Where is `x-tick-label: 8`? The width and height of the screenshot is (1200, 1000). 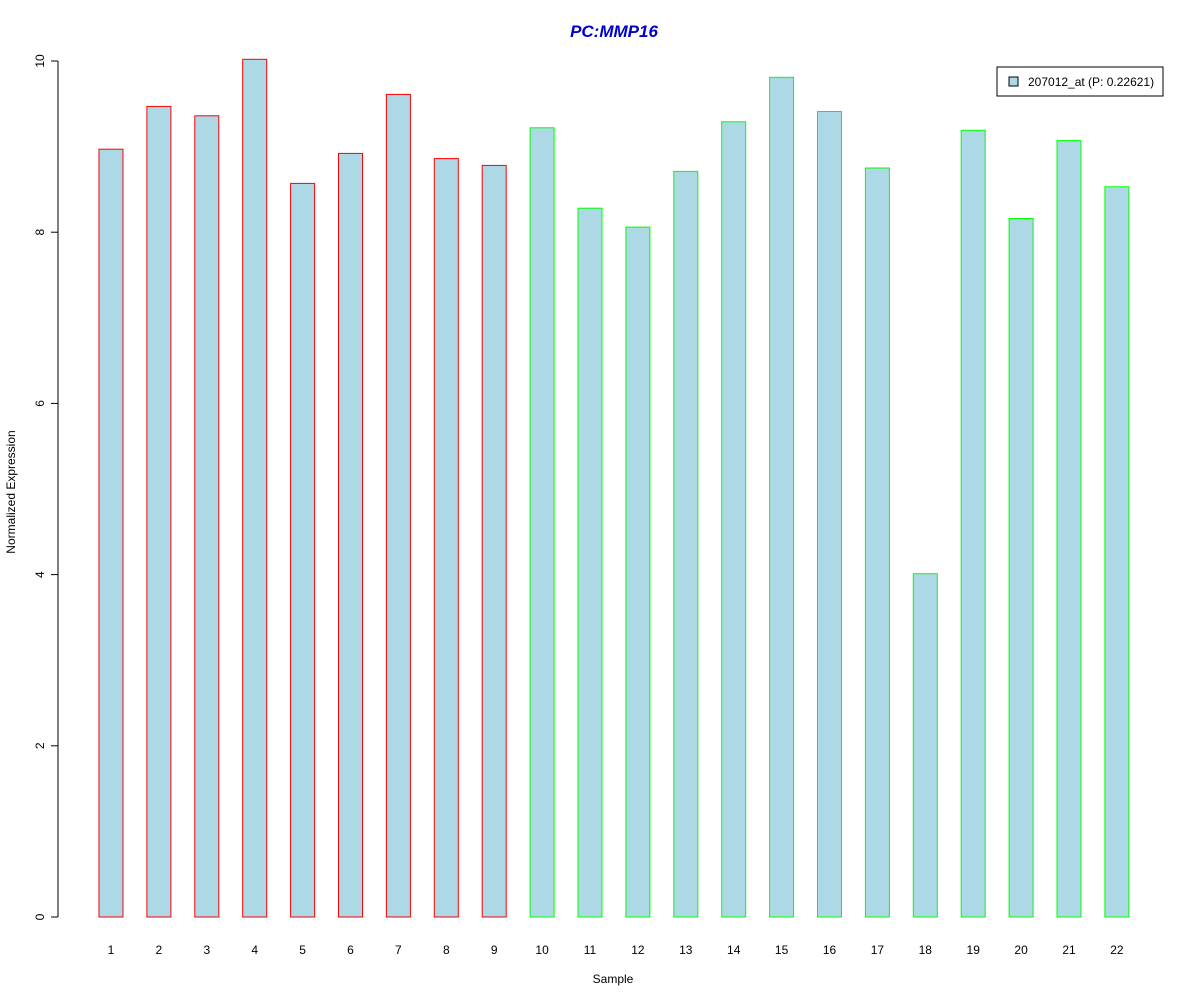 x-tick-label: 8 is located at coordinates (446, 950).